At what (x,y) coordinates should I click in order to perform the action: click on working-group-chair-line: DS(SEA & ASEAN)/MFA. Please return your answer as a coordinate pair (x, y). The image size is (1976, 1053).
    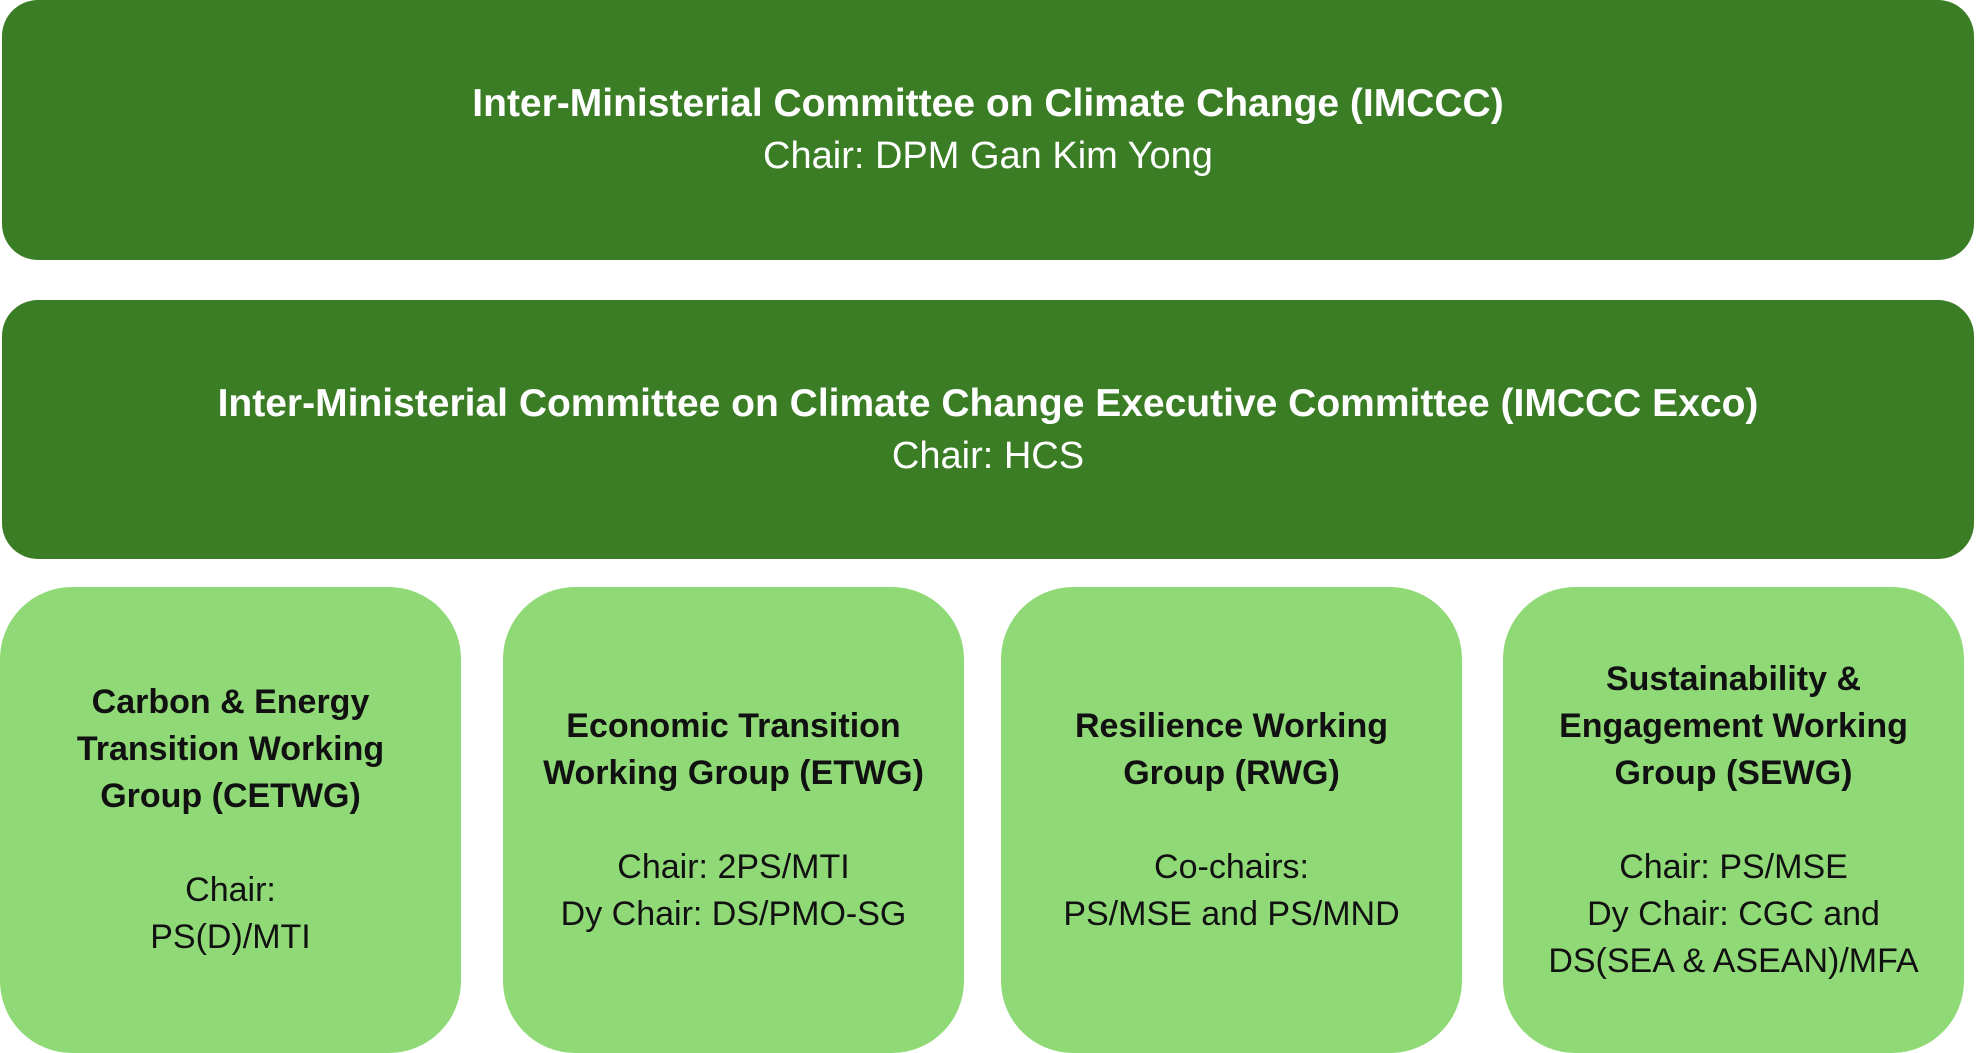
    Looking at the image, I should click on (1733, 960).